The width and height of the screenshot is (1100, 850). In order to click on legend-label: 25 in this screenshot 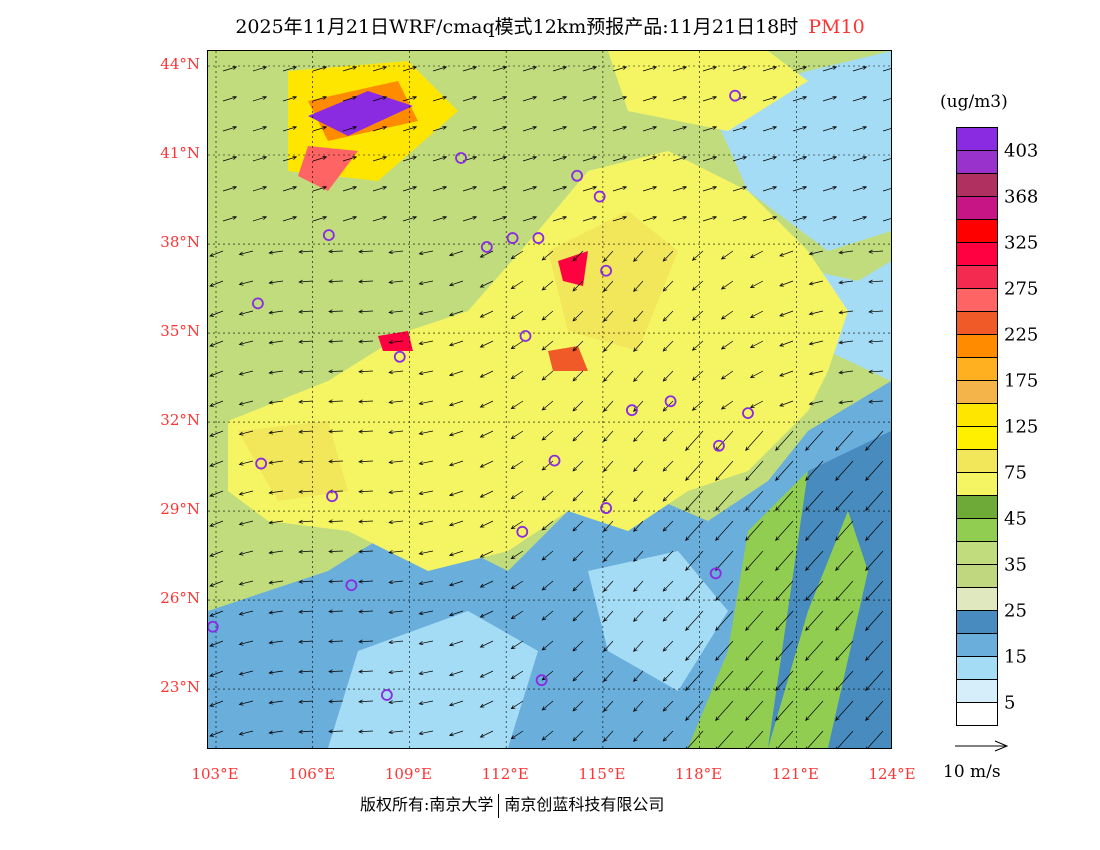, I will do `click(1015, 611)`.